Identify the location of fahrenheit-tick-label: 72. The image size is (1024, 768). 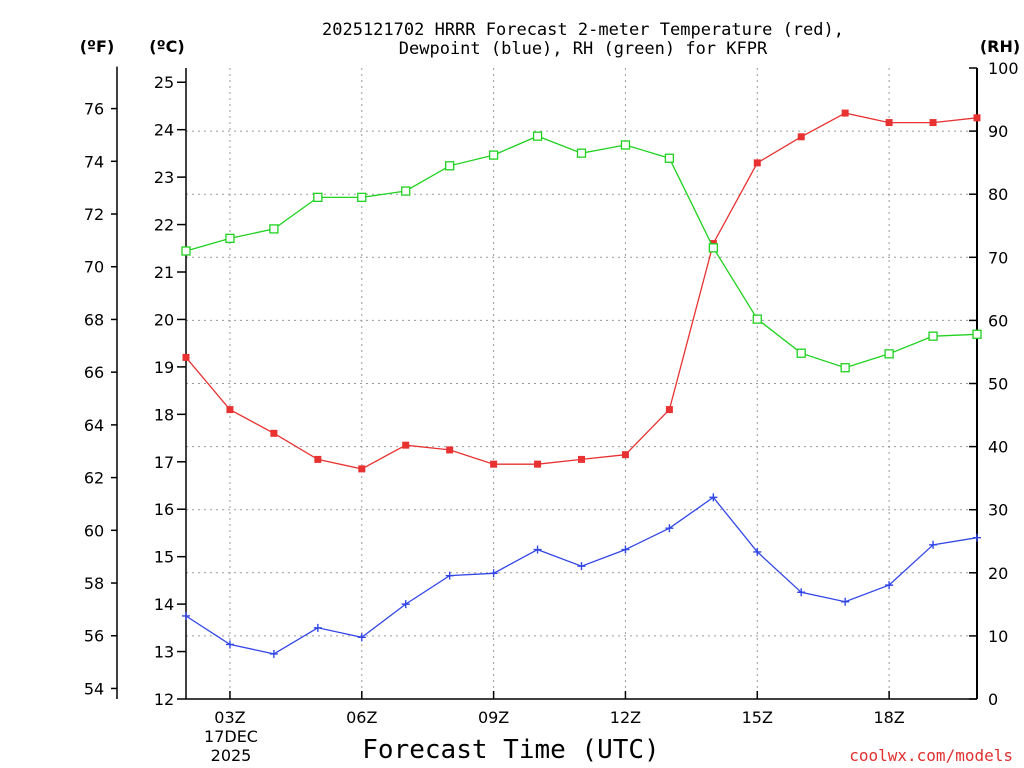
(94, 214).